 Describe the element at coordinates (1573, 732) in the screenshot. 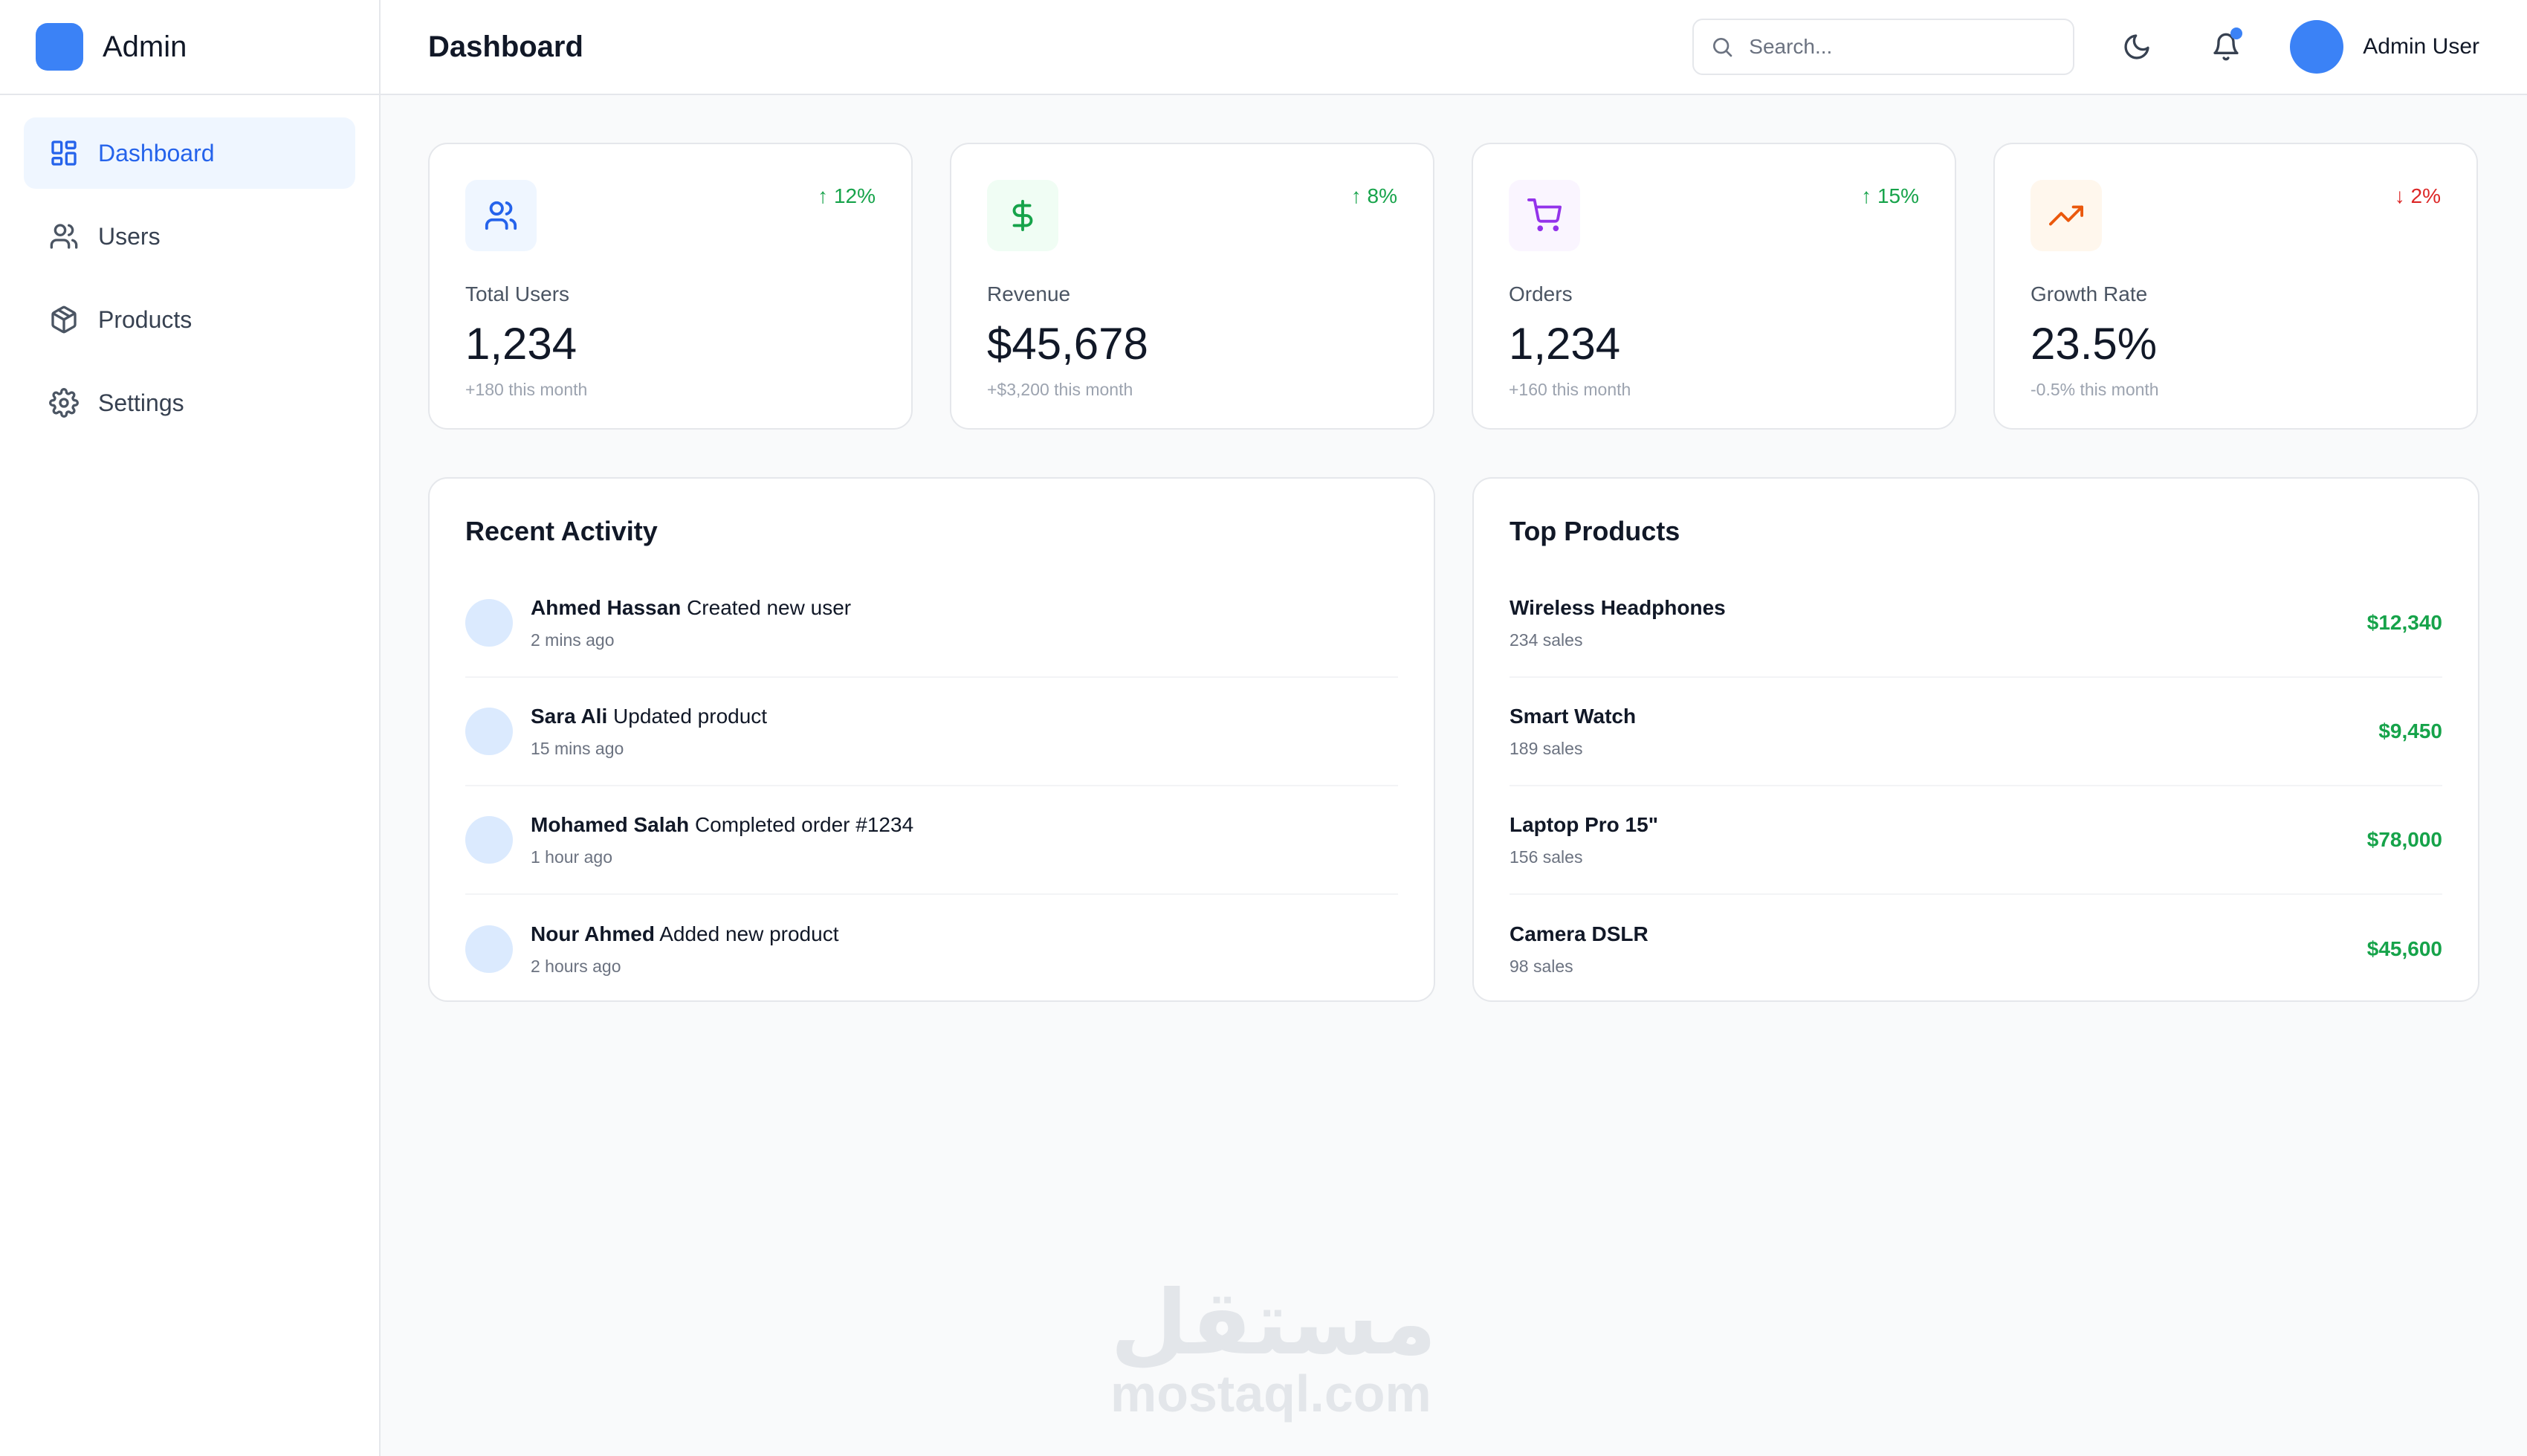

I see `product-info: Smart Watch 189 sales` at that location.